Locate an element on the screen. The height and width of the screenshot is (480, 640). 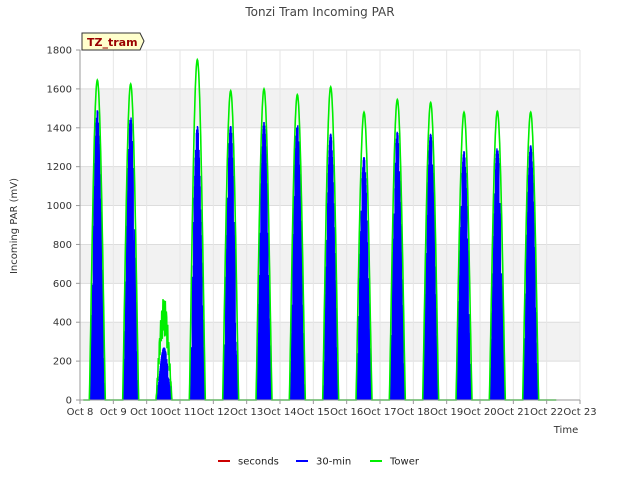
y-tick-label: 1600 is located at coordinates (59, 89).